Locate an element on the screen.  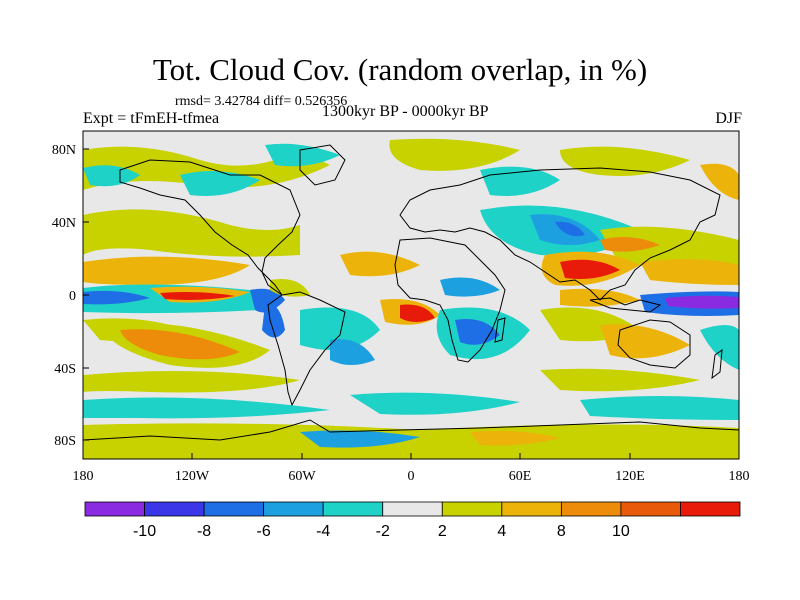
colorbar-label: -6 is located at coordinates (264, 531).